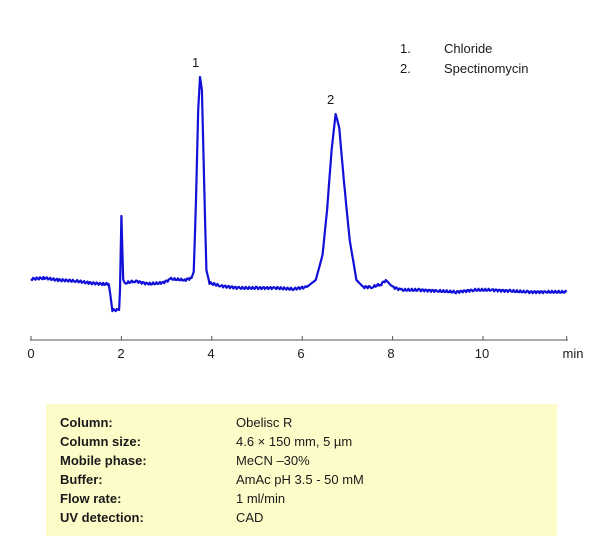  I want to click on x-tick-label: 10, so click(482, 353).